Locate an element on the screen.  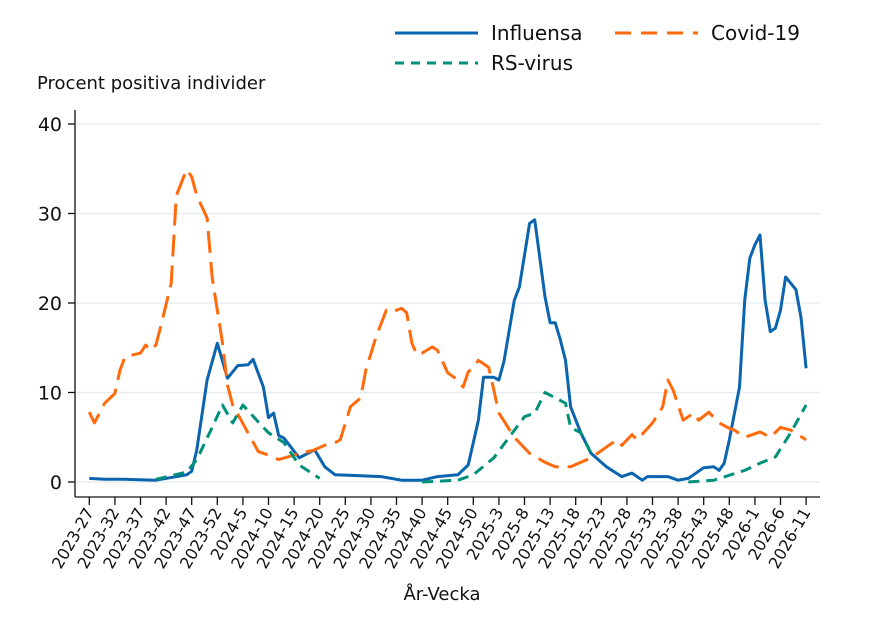
legend-label: Covid-19 is located at coordinates (755, 33).